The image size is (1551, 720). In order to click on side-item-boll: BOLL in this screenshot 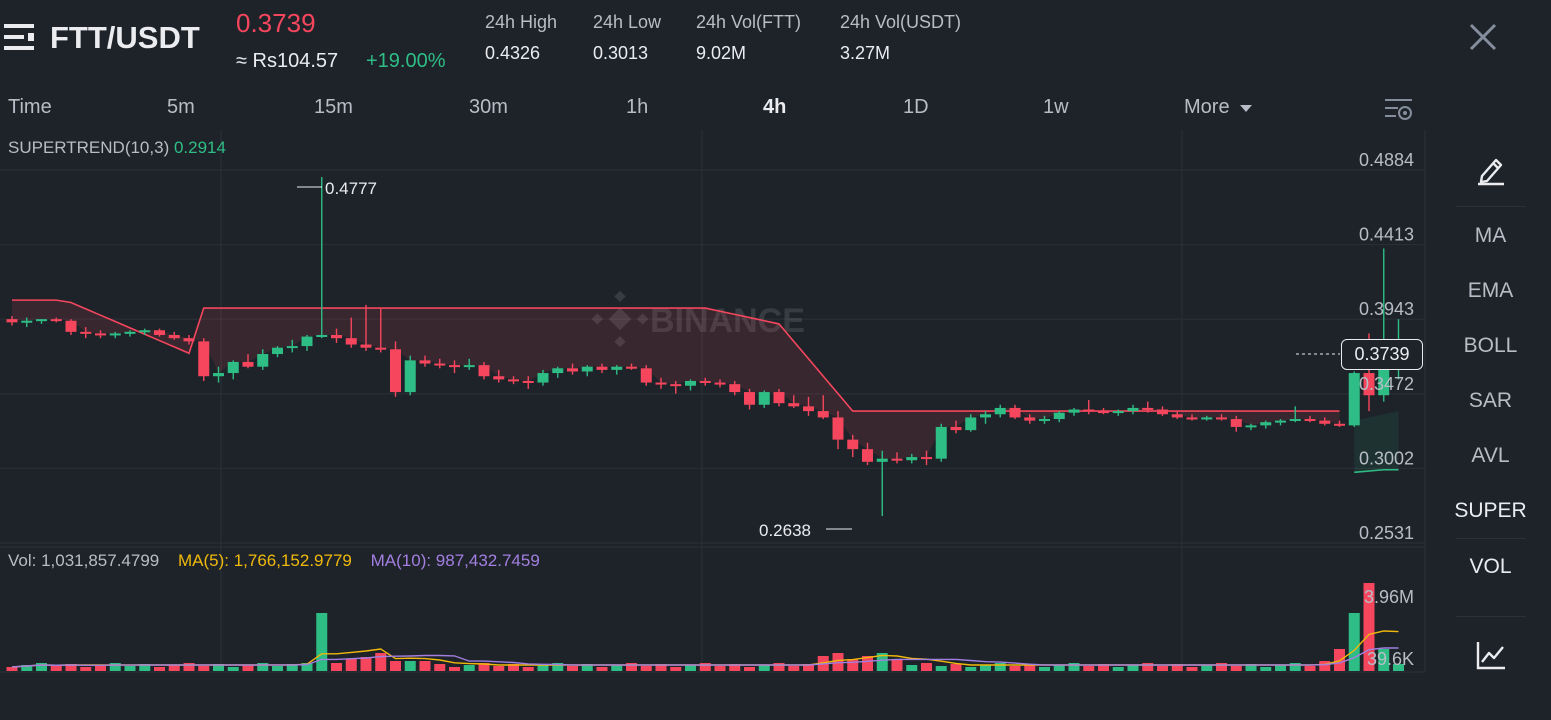, I will do `click(1490, 345)`.